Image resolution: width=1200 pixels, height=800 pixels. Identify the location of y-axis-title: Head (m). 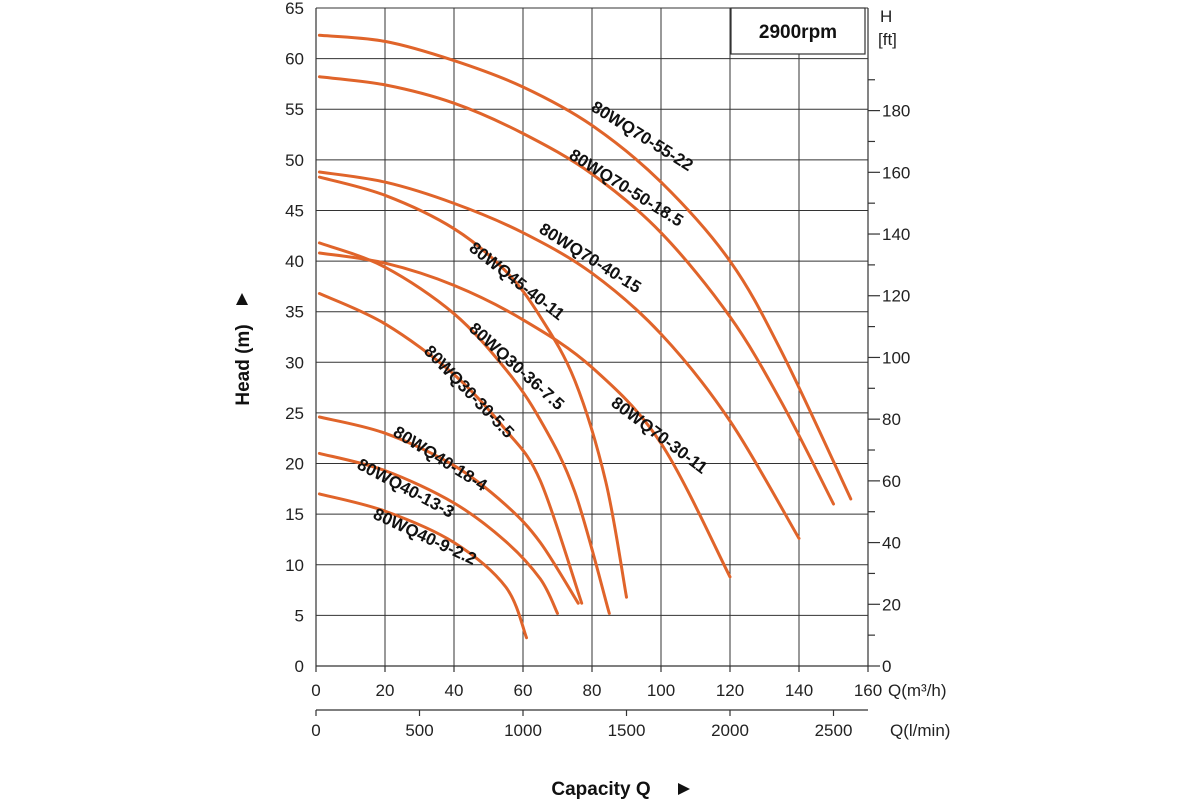
(243, 364).